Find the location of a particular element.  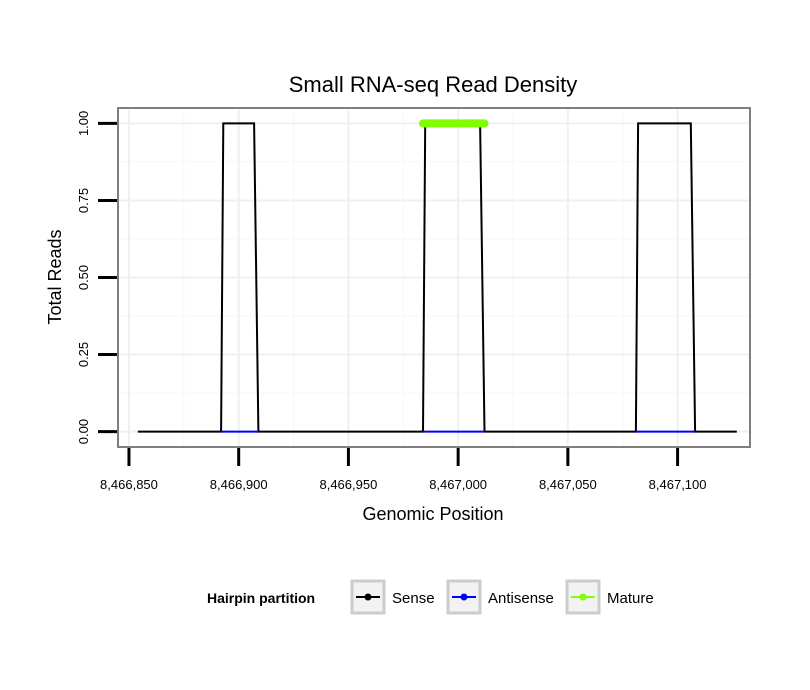

legend-key-sense is located at coordinates (368, 597).